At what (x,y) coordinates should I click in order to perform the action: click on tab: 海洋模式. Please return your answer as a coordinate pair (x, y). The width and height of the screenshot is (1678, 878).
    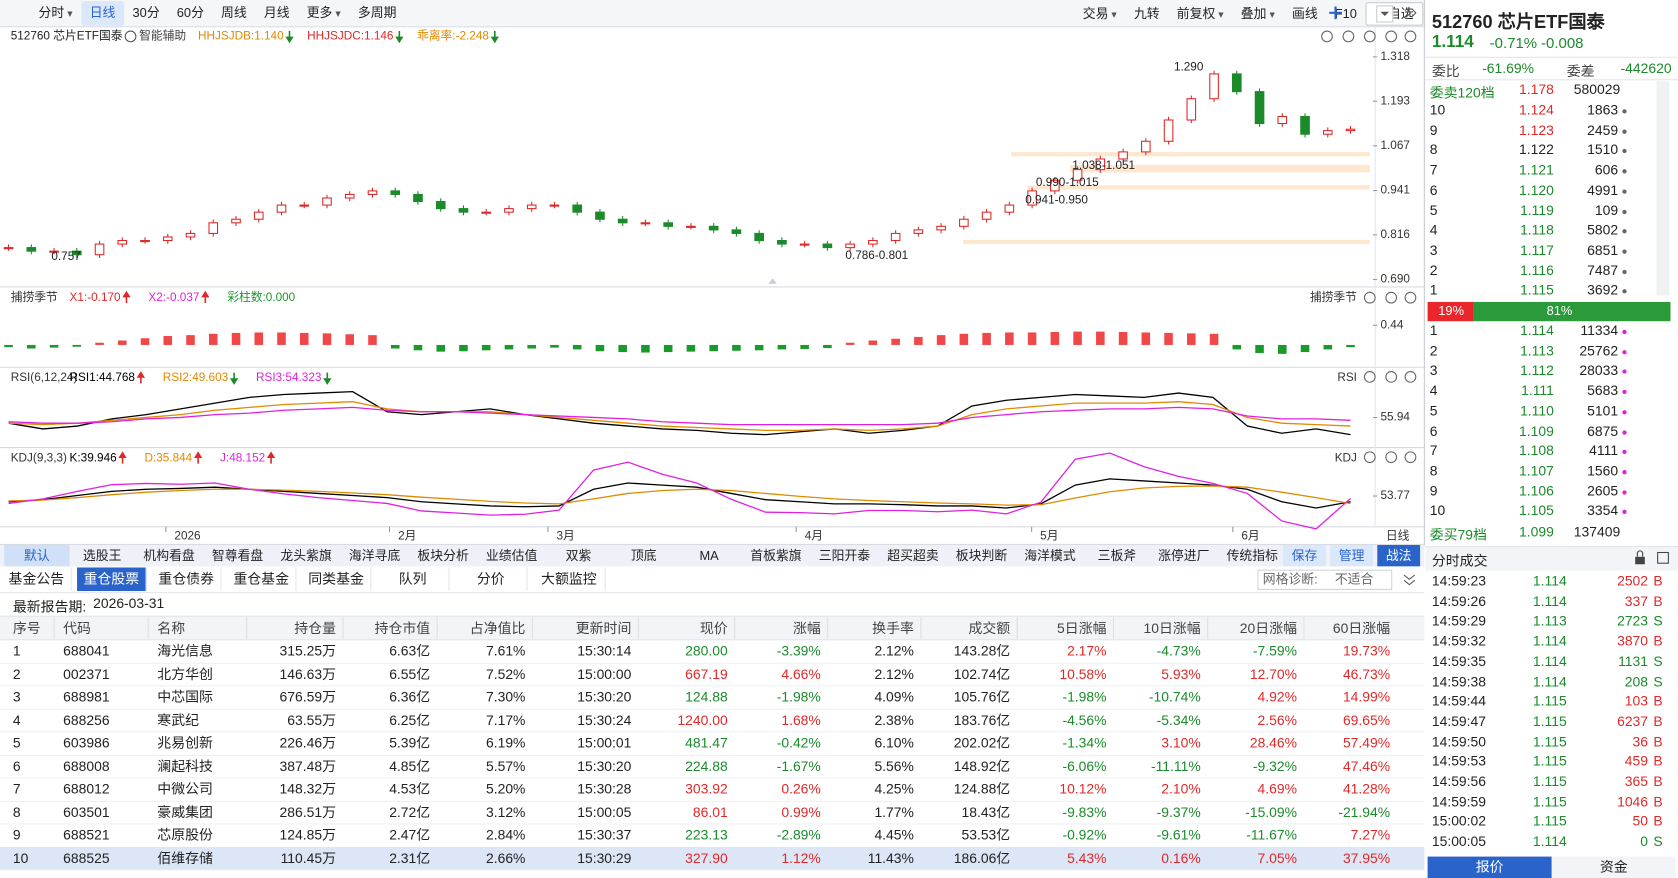
    Looking at the image, I should click on (1050, 556).